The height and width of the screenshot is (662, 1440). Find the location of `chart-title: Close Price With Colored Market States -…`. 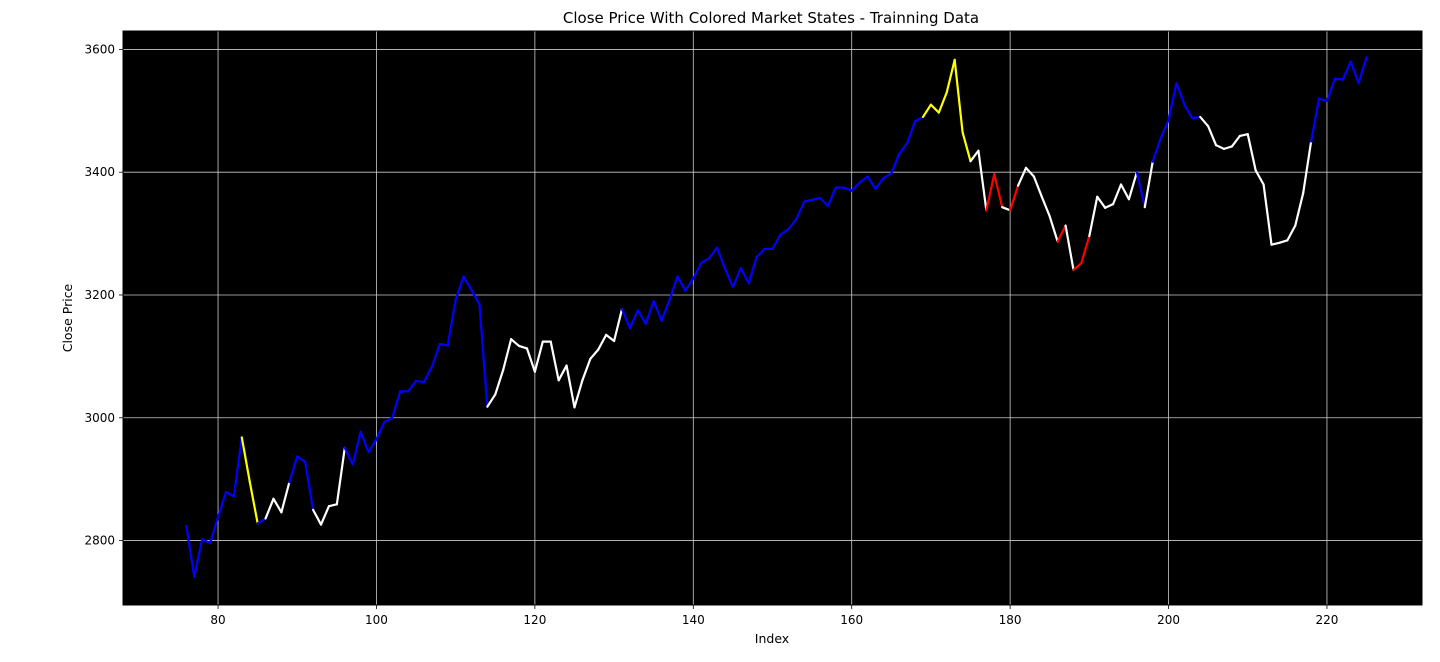

chart-title: Close Price With Colored Market States -… is located at coordinates (771, 18).